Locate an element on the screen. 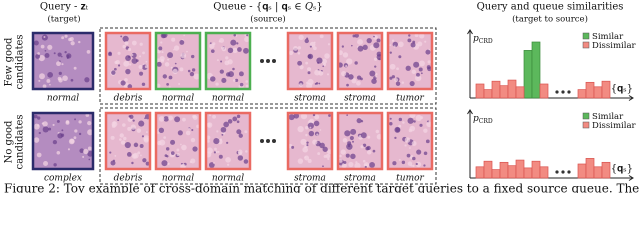 The image size is (640, 240). similarity-subheader: (target to source) is located at coordinates (550, 19).